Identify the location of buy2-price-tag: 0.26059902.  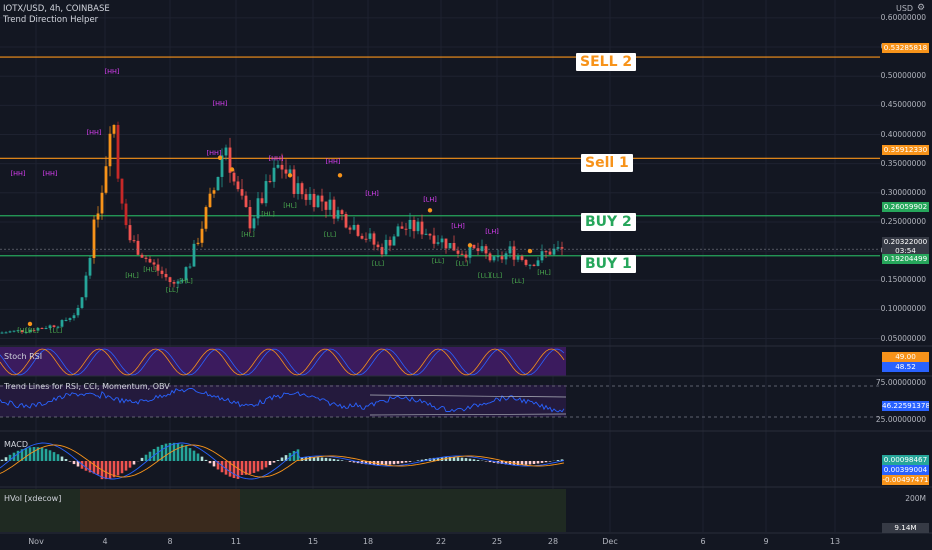
(905, 207).